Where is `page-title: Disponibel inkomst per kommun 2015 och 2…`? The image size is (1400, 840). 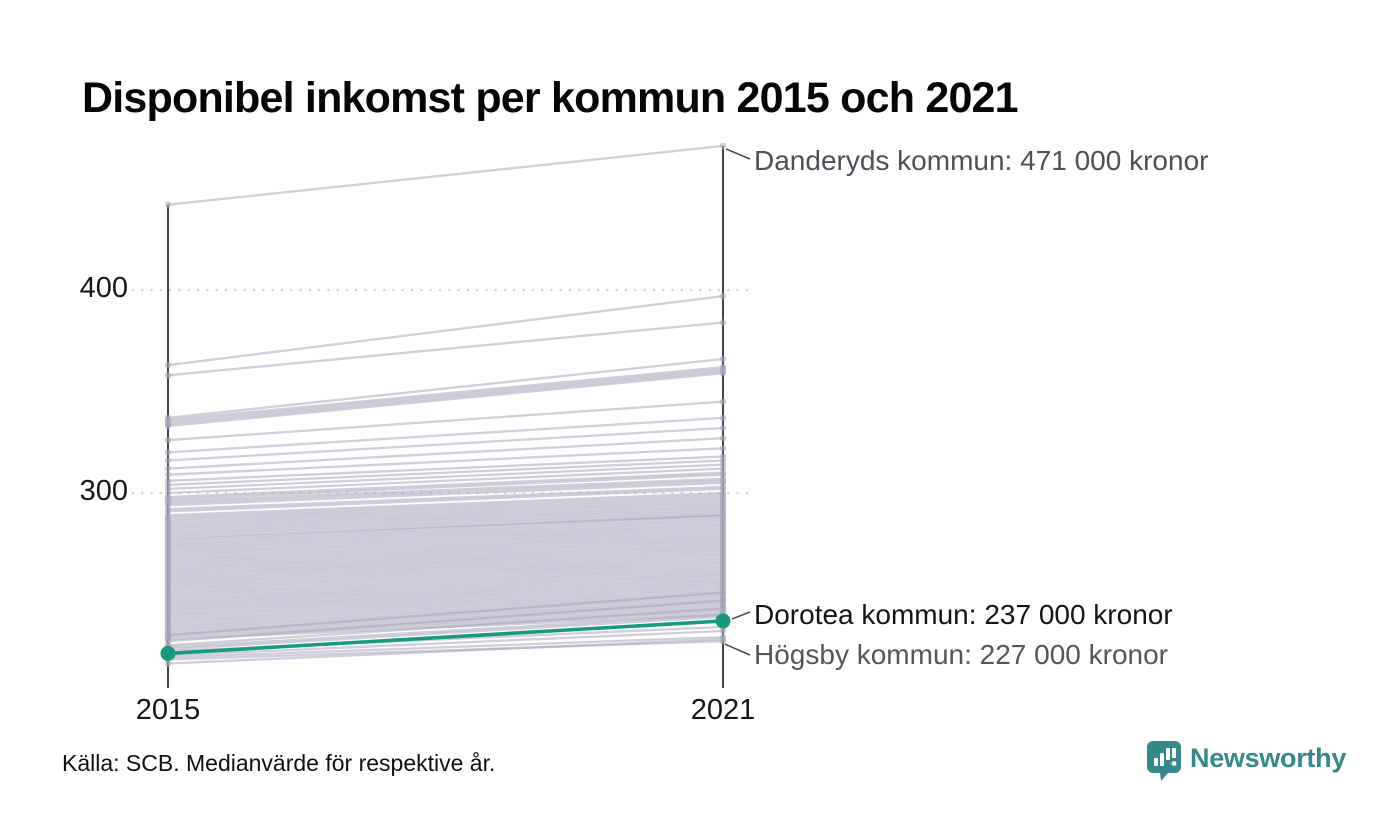 page-title: Disponibel inkomst per kommun 2015 och 2… is located at coordinates (550, 98).